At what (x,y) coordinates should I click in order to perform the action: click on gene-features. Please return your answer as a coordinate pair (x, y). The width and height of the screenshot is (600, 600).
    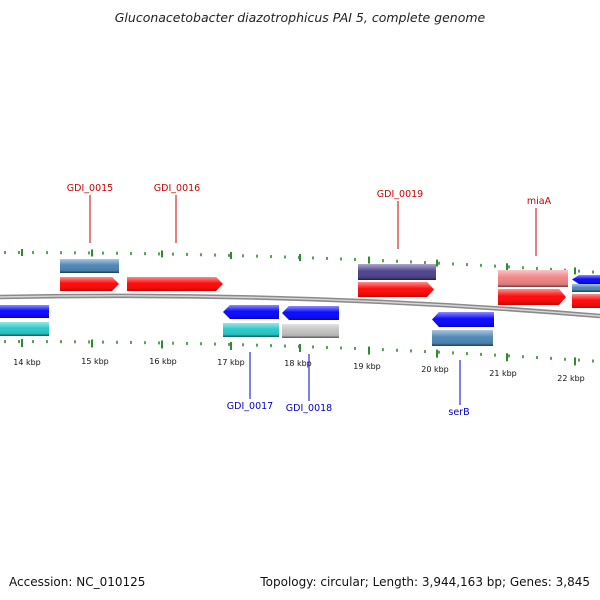
    Looking at the image, I should click on (300, 302).